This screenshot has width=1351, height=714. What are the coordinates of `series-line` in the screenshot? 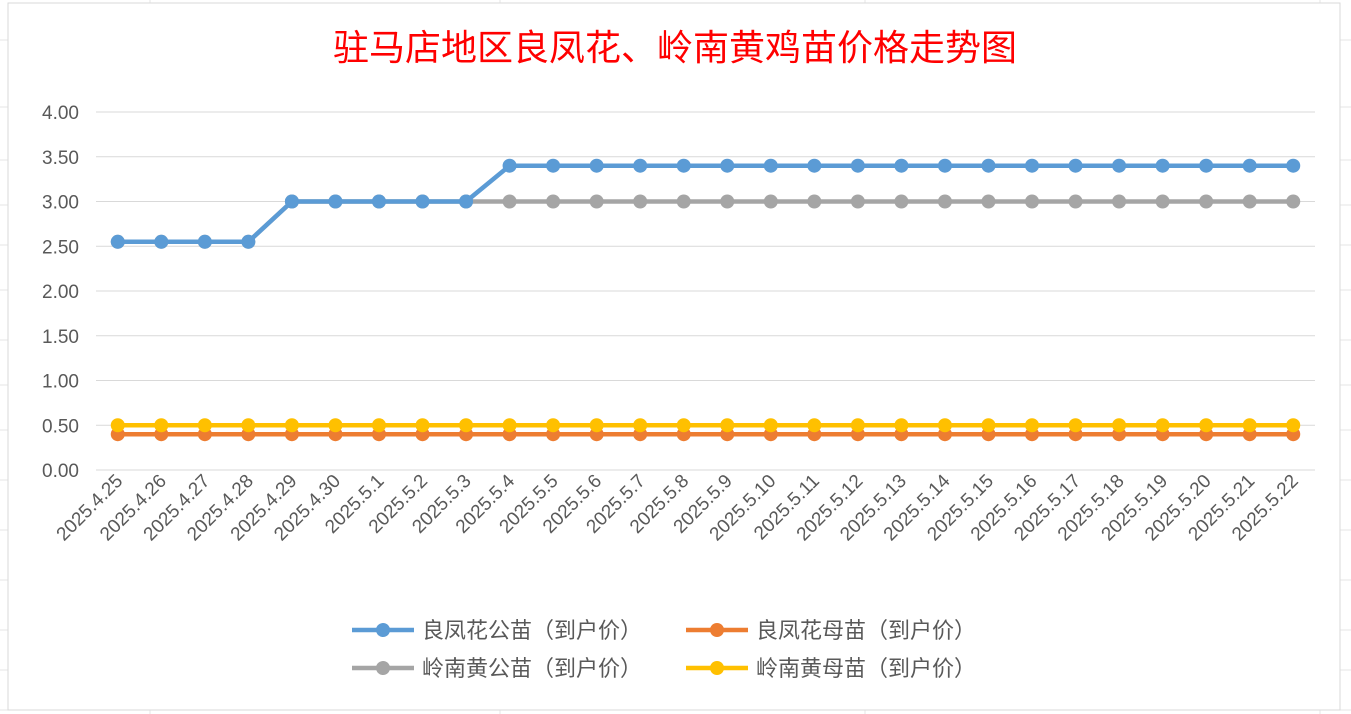 It's located at (705, 204).